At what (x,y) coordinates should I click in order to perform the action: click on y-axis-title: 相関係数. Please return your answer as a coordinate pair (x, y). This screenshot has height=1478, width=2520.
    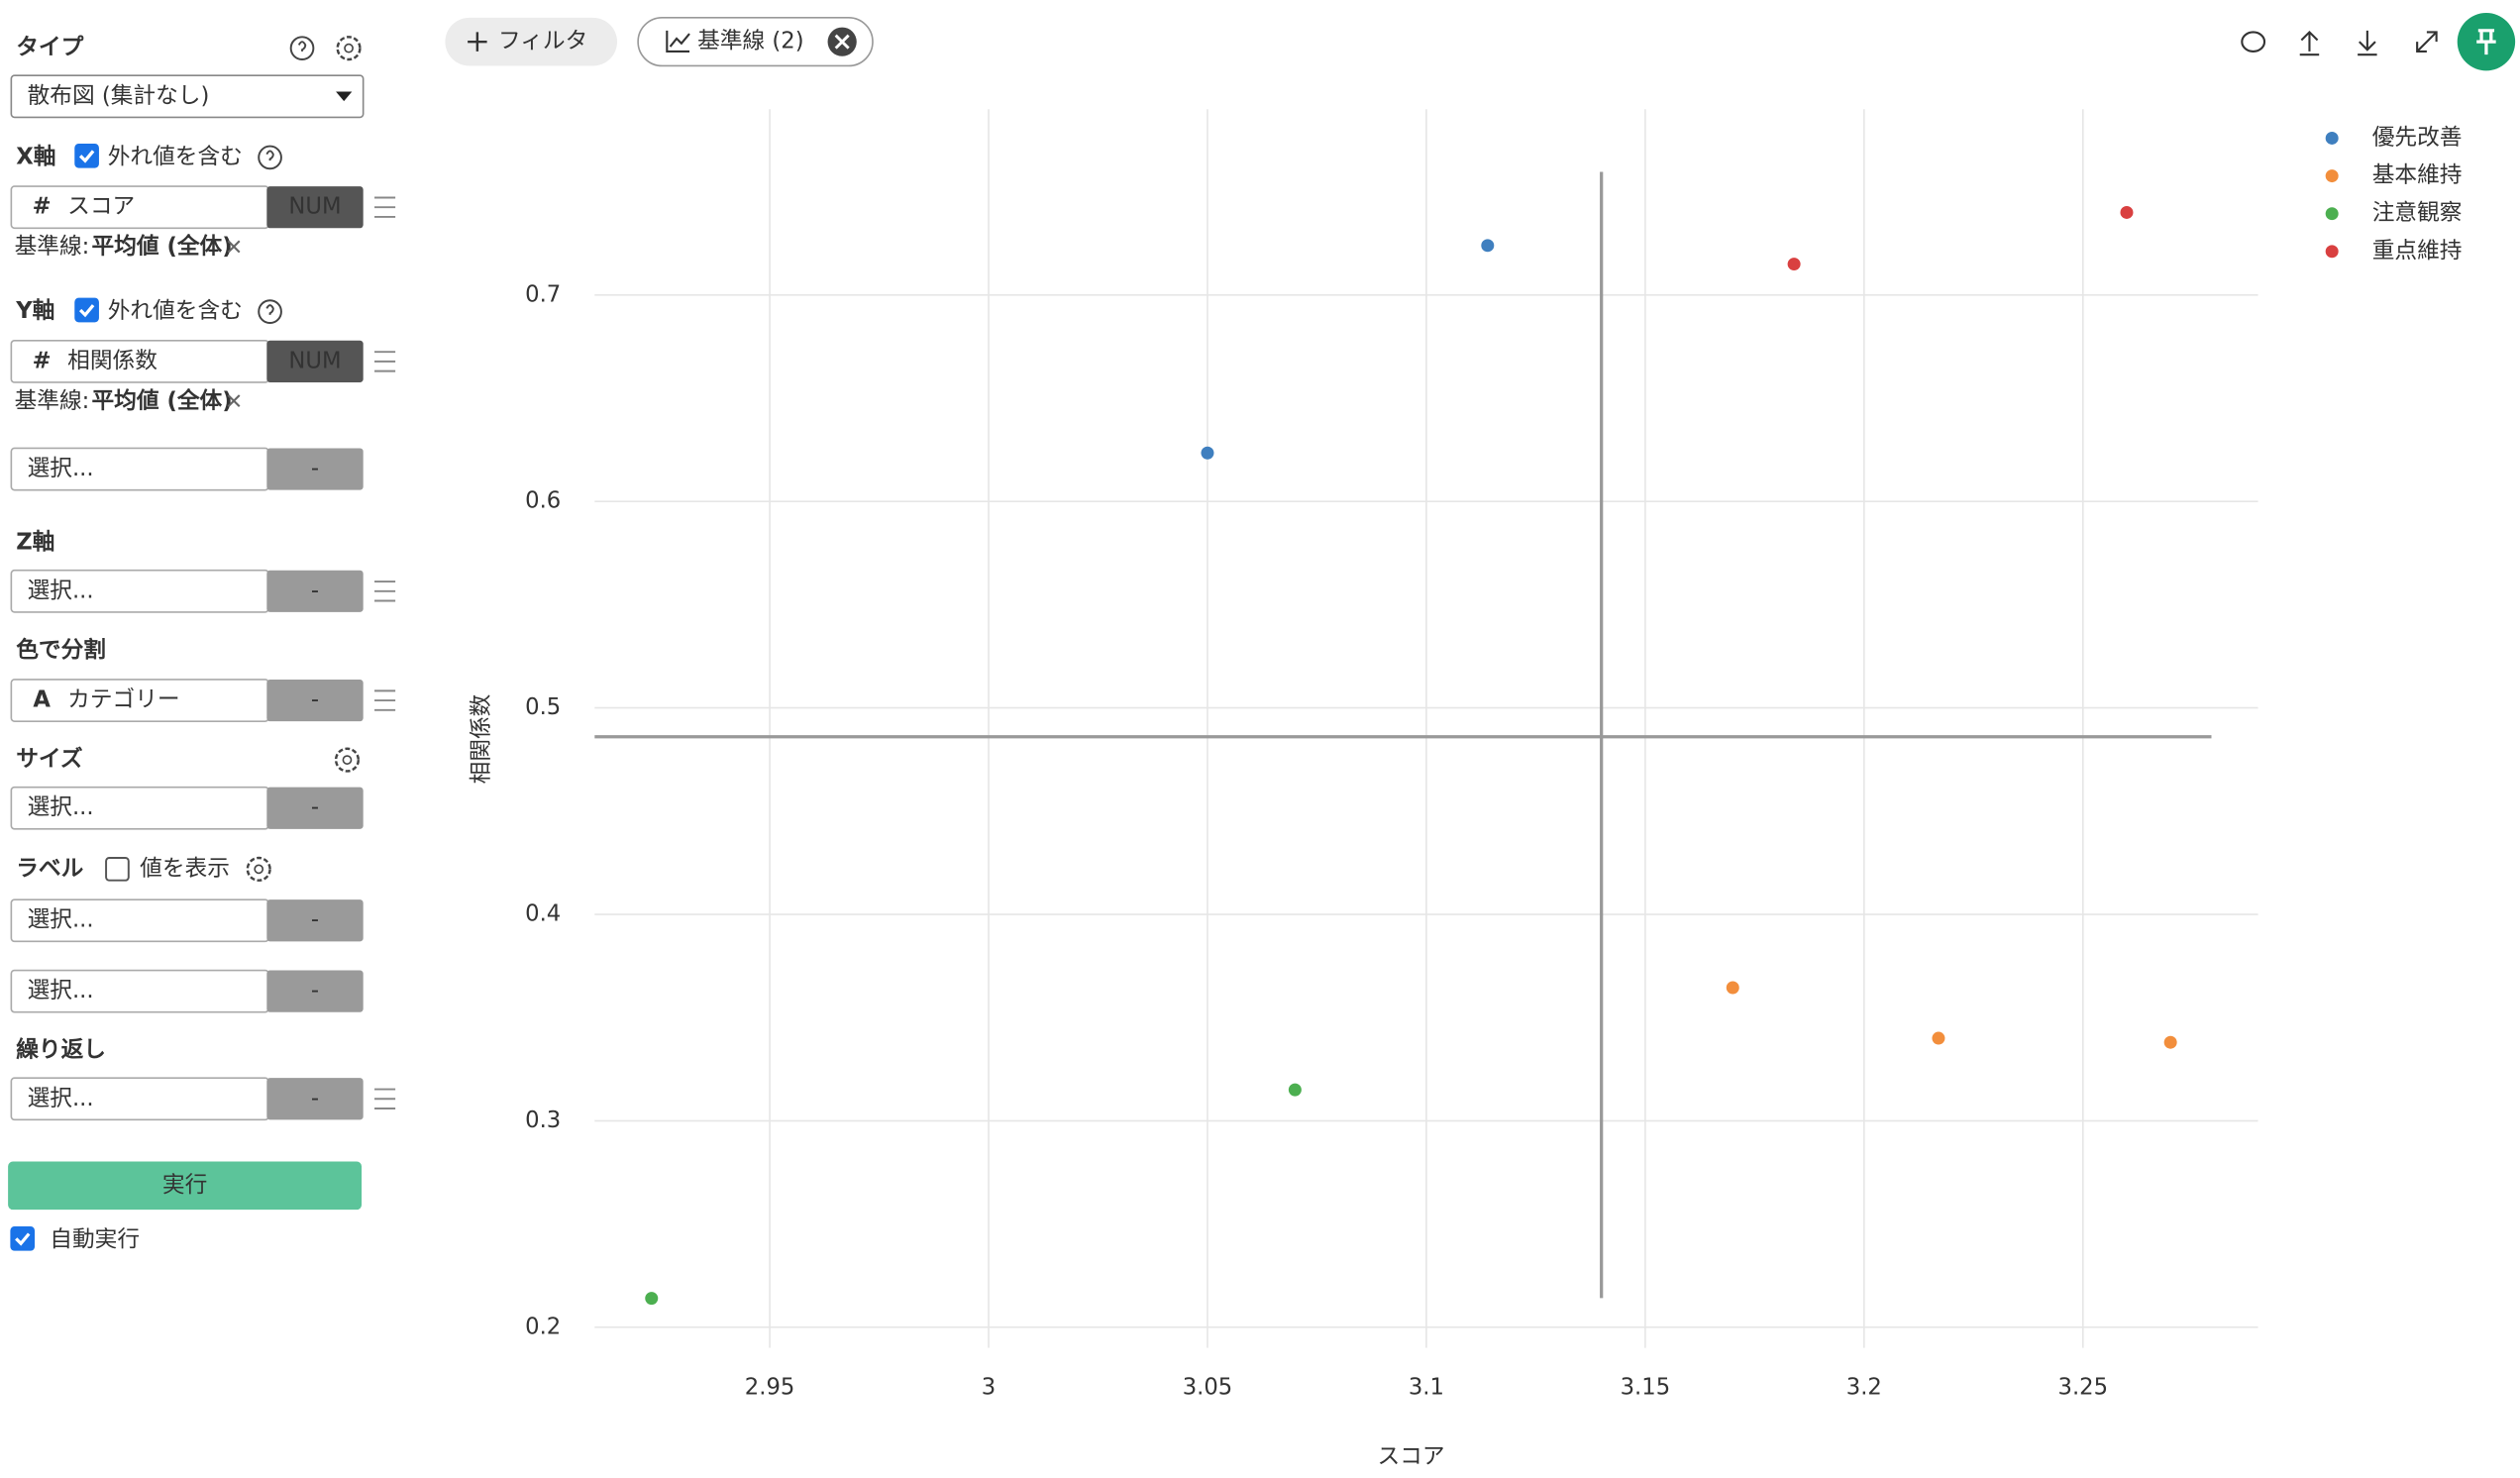
    Looking at the image, I should click on (481, 738).